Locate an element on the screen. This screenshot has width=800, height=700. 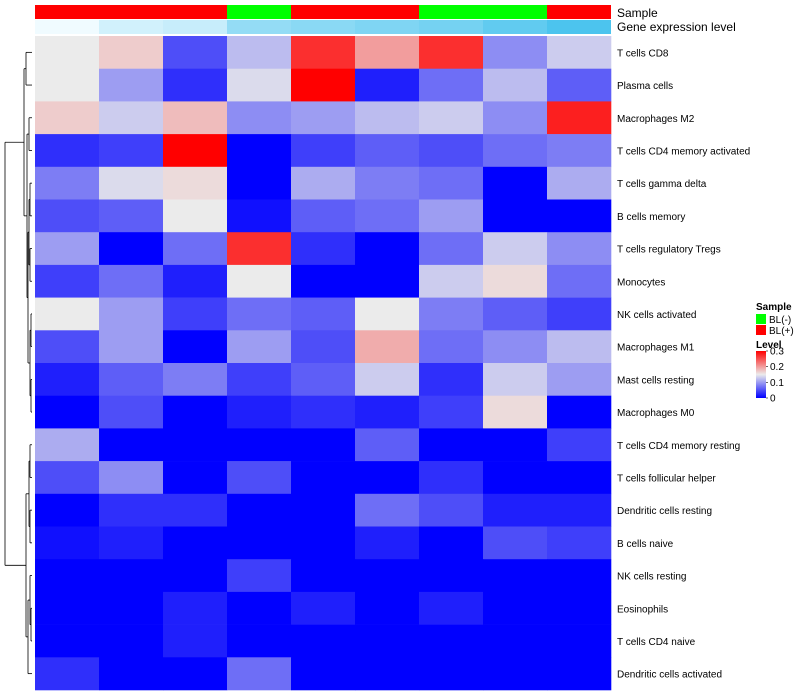
row-label: Plasma cells is located at coordinates (645, 86).